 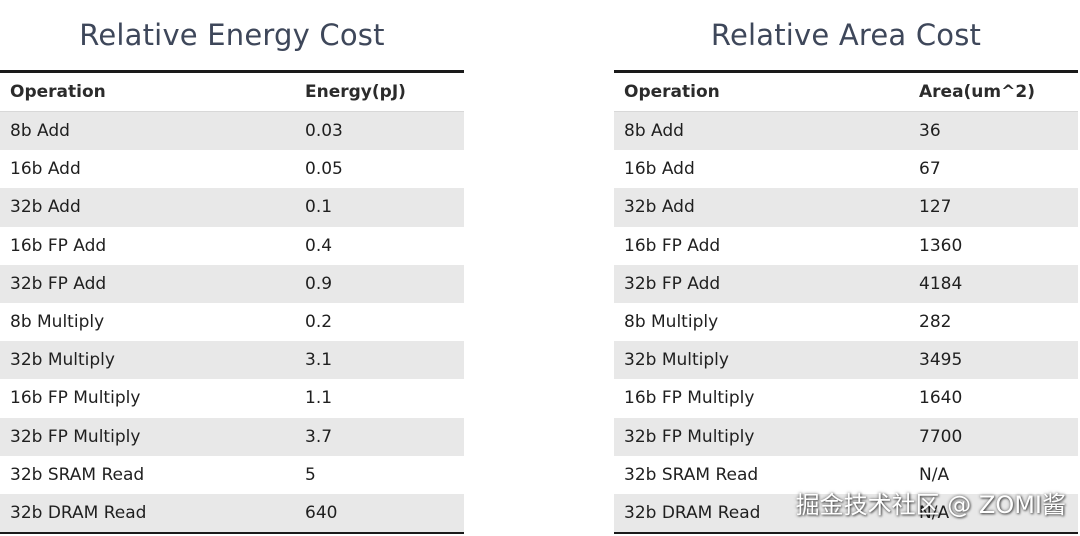 What do you see at coordinates (319, 360) in the screenshot?
I see `energy-value-cell: 3.1` at bounding box center [319, 360].